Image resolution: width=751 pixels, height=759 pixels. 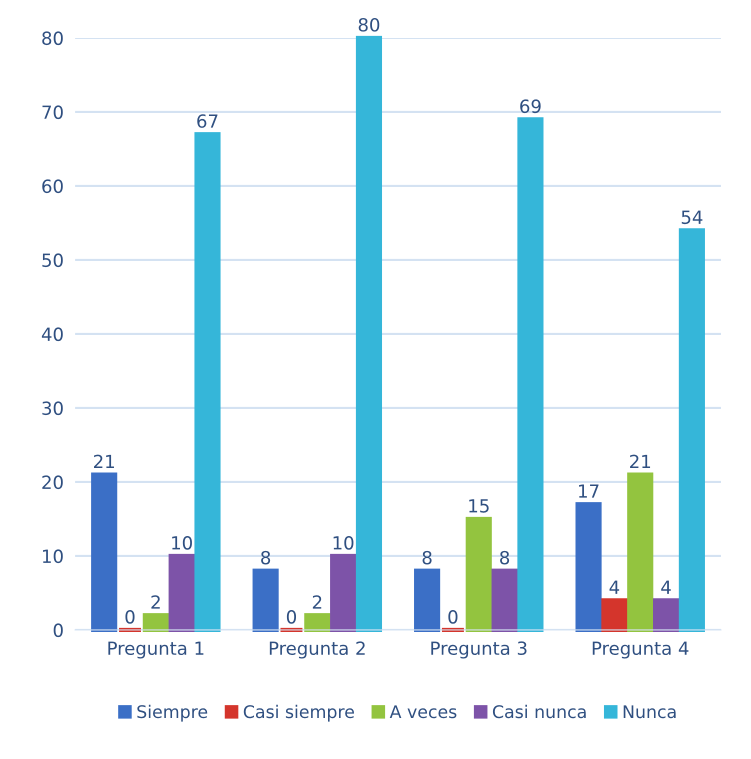 I want to click on legend-label: Casi siempre, so click(x=299, y=713).